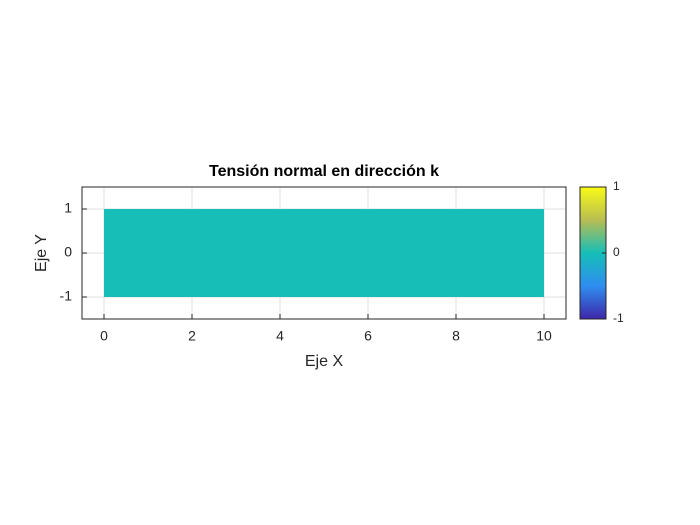 The height and width of the screenshot is (525, 700). What do you see at coordinates (66, 296) in the screenshot?
I see `y-tick-label: -1` at bounding box center [66, 296].